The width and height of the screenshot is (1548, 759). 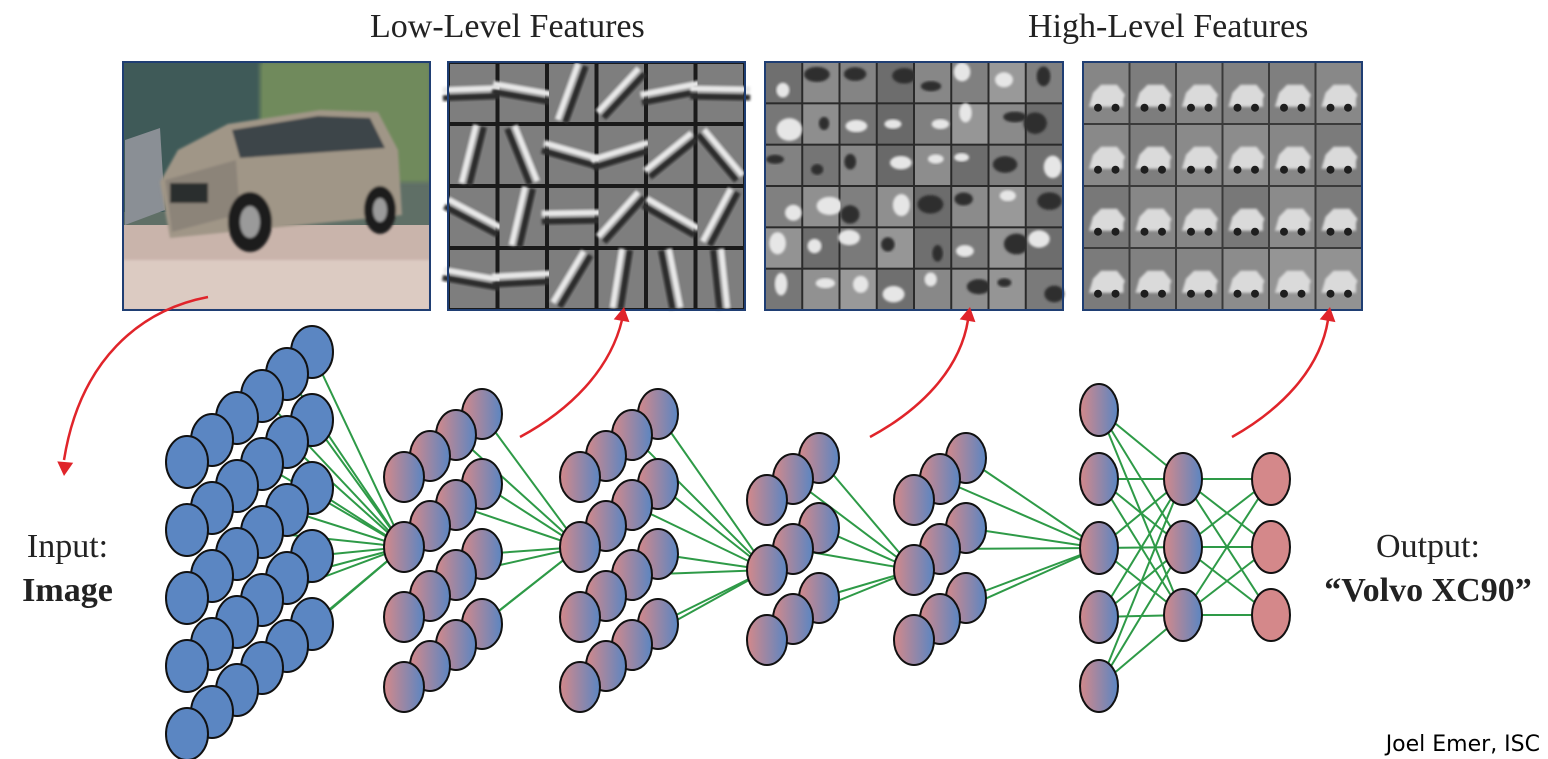 I want to click on arrow-to-mid-level, so click(x=922, y=373).